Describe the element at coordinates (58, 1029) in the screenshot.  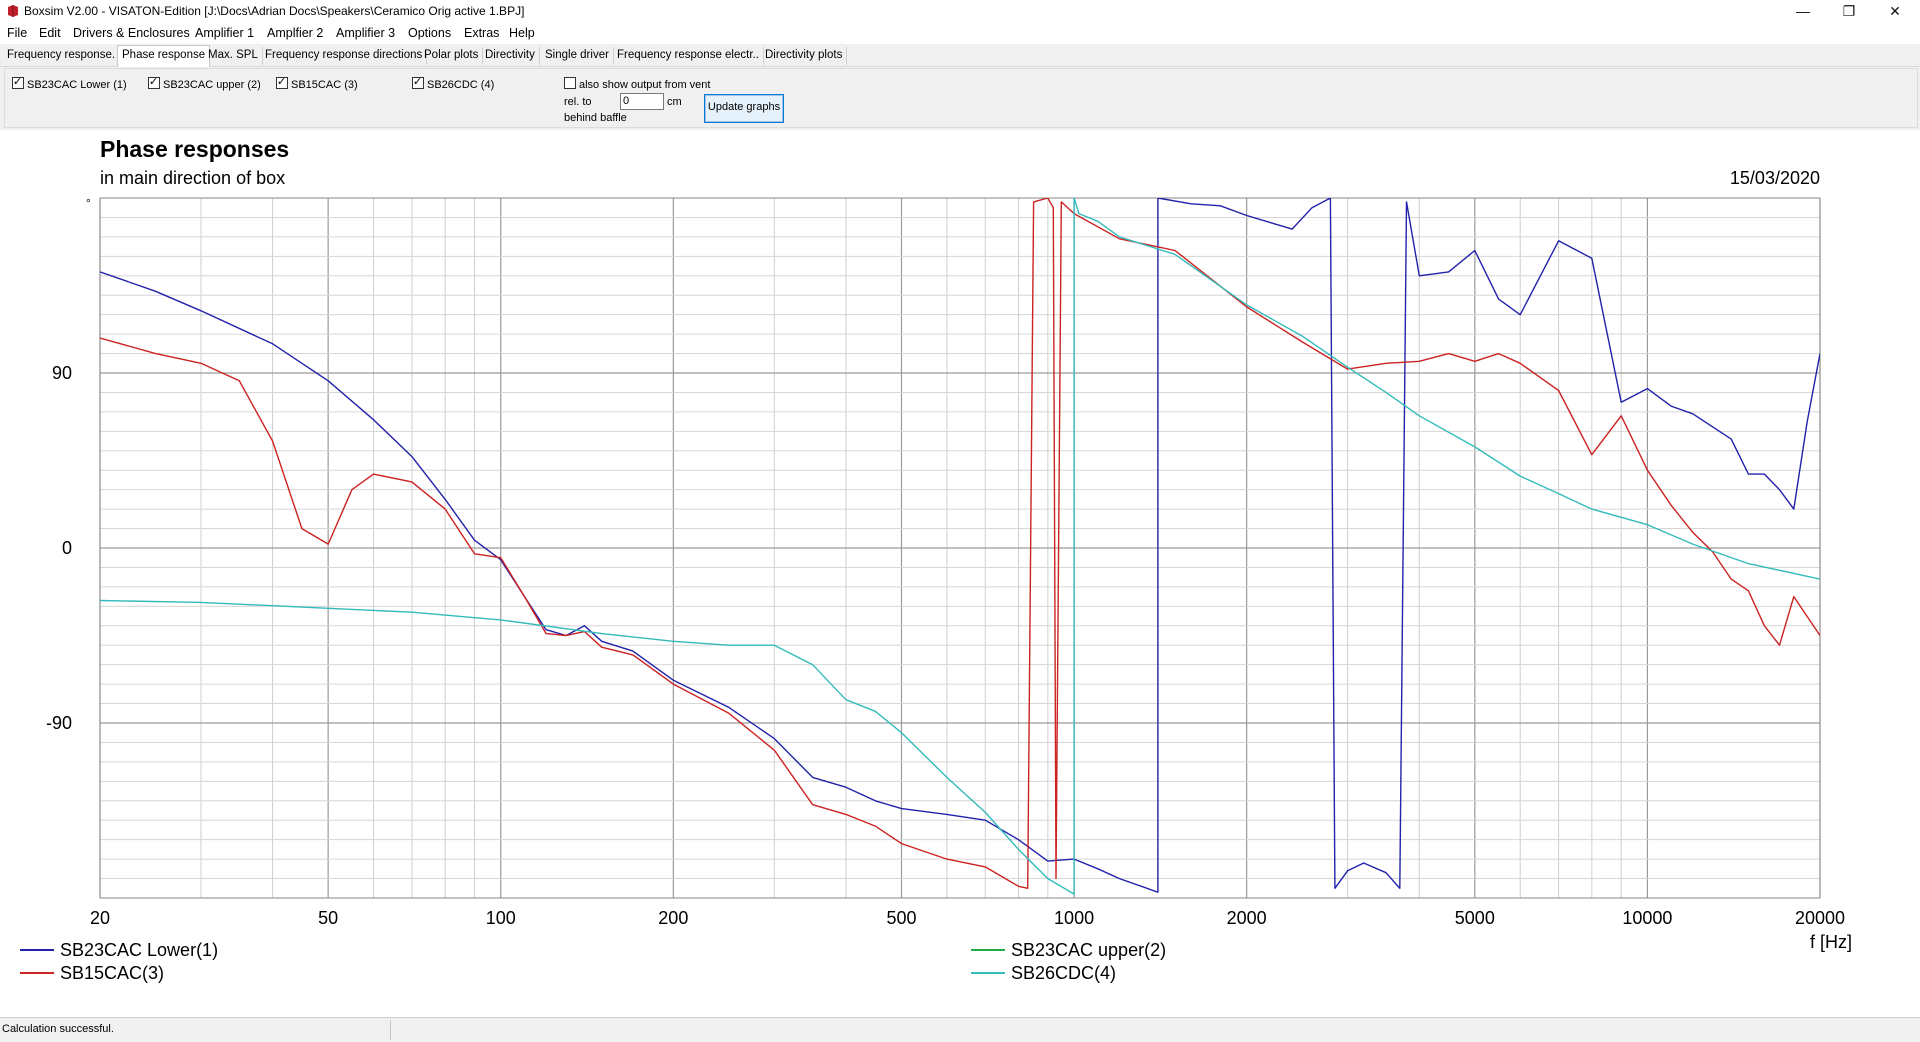
I see `status-text: Calculation successful.` at that location.